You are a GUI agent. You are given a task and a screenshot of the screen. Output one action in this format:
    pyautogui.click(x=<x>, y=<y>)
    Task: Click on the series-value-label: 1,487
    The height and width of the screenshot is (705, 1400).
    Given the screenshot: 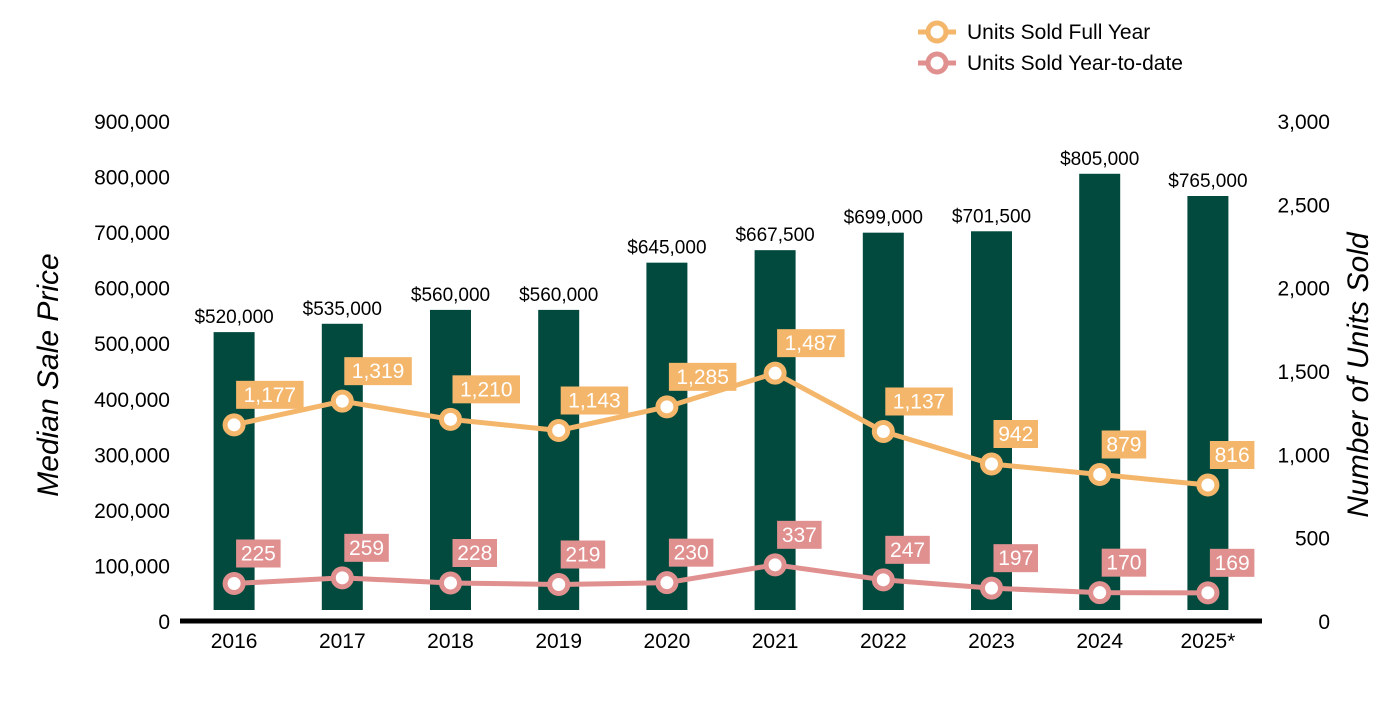 What is the action you would take?
    pyautogui.click(x=811, y=343)
    